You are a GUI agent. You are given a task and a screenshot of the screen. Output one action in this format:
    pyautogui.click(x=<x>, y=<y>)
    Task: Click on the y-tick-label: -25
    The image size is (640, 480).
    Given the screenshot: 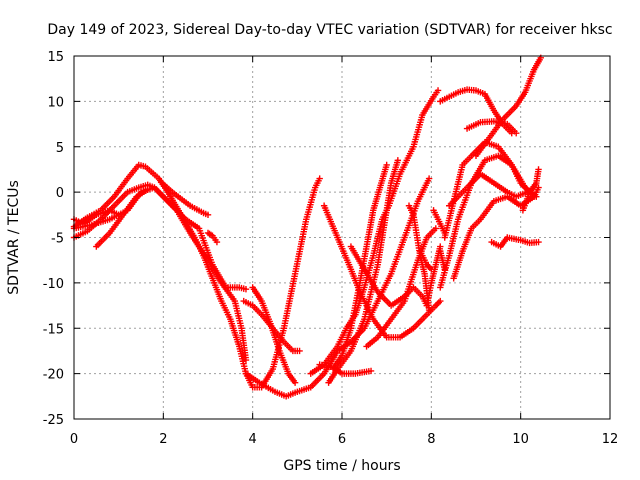 What is the action you would take?
    pyautogui.click(x=53, y=420)
    